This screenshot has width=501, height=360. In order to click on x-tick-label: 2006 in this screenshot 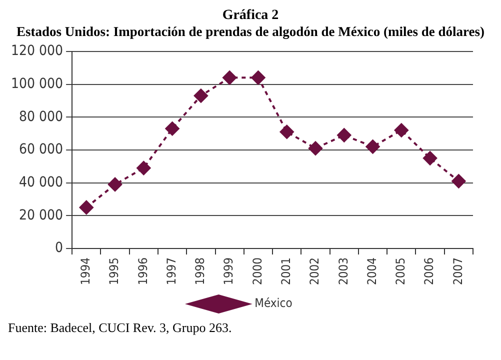, I will do `click(429, 271)`.